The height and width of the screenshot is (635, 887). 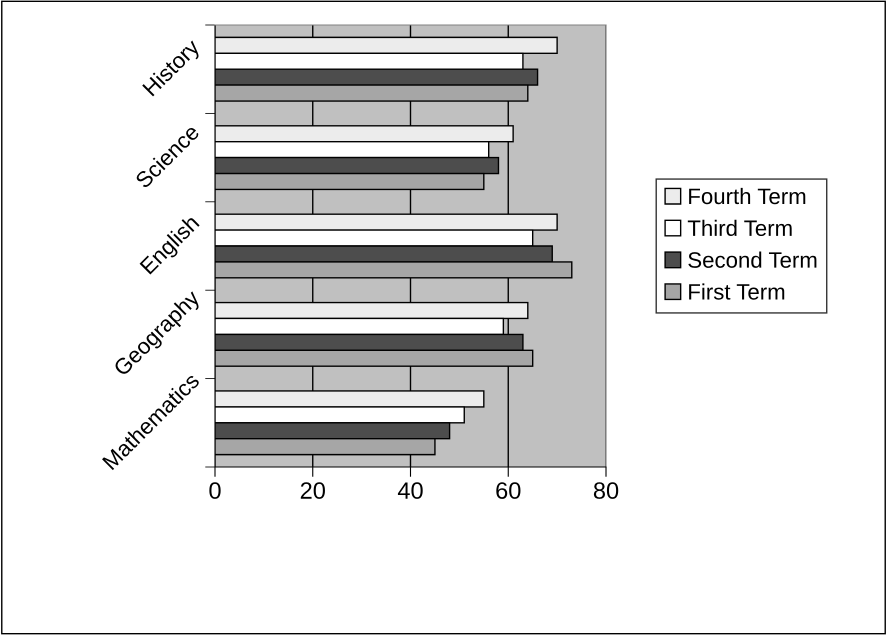 I want to click on legend-label: Second Term, so click(x=752, y=260).